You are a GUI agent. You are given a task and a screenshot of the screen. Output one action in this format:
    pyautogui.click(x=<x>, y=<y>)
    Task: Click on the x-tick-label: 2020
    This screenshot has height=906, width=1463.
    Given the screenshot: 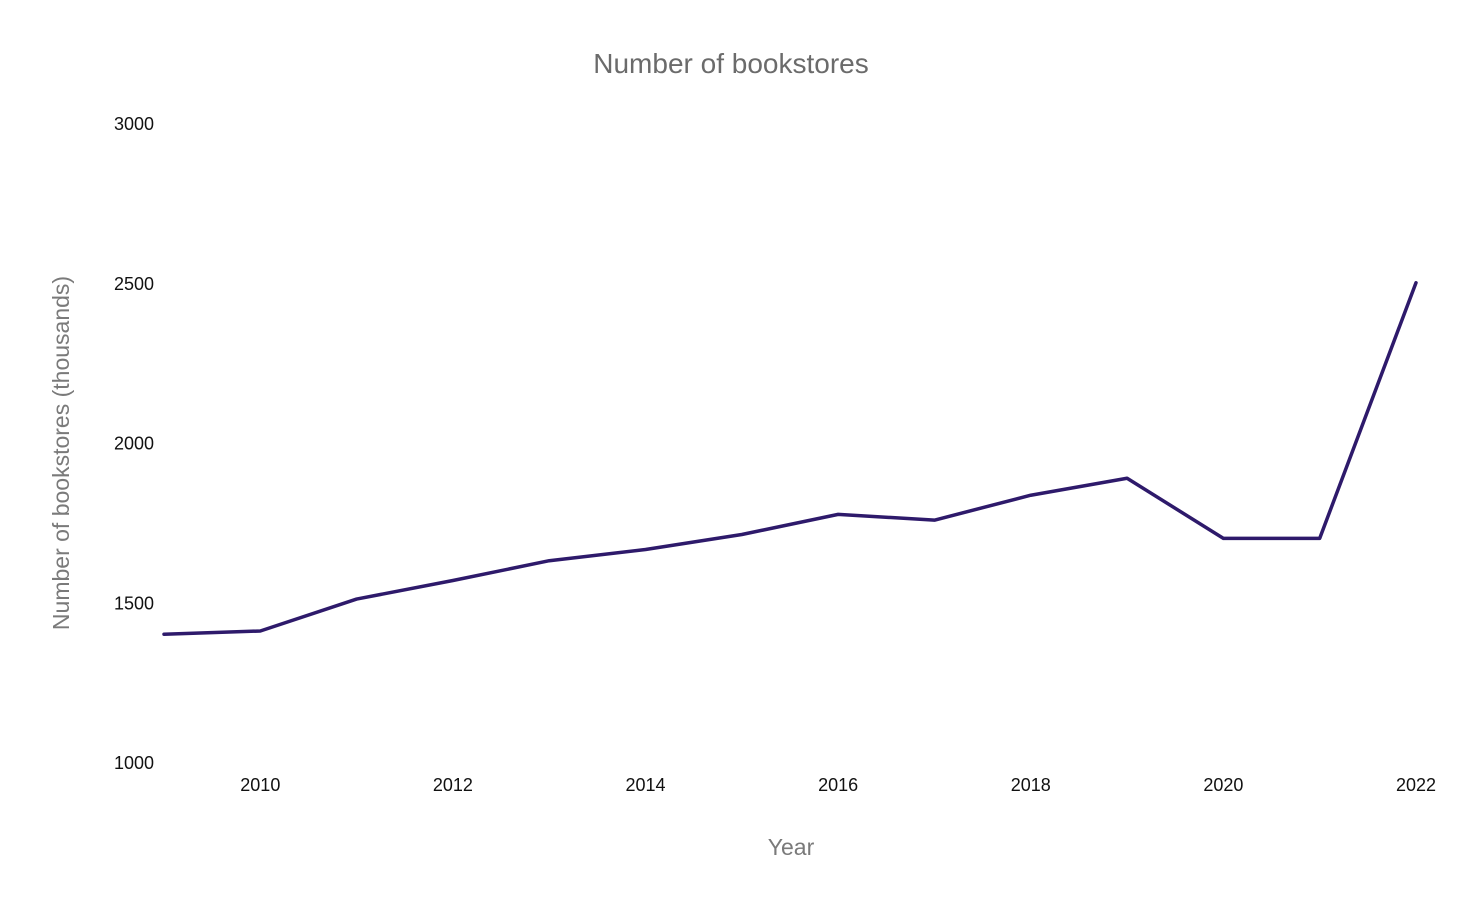 What is the action you would take?
    pyautogui.click(x=1223, y=785)
    